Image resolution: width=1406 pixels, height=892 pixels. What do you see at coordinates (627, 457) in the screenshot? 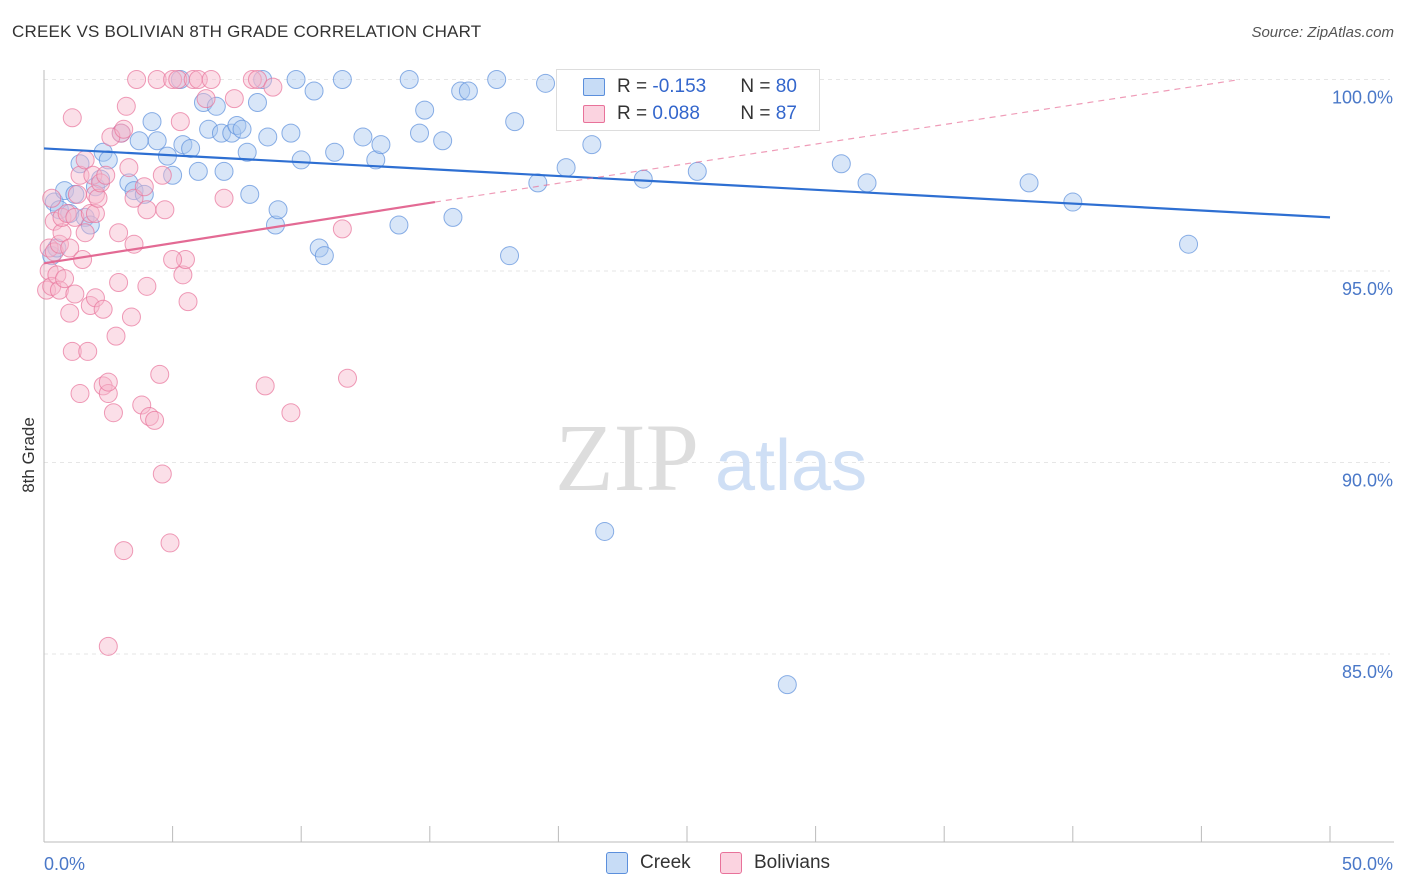
I see `watermark-zip: ZIP` at bounding box center [627, 457].